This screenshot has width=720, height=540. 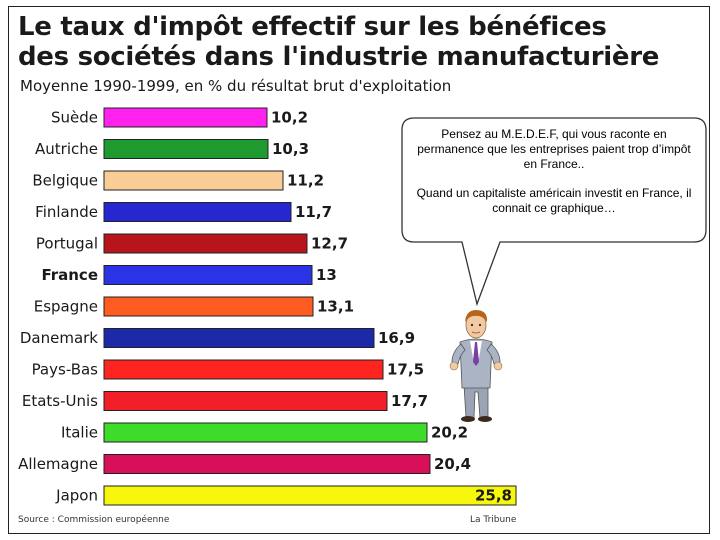 I want to click on category-label: Autriche, so click(x=66, y=149).